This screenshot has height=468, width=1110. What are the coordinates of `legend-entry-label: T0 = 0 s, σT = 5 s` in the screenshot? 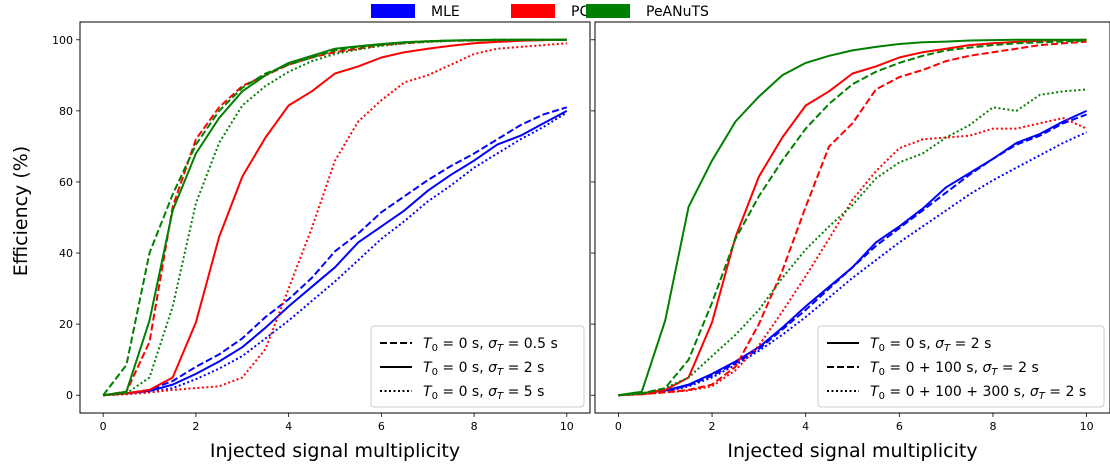 It's located at (483, 393).